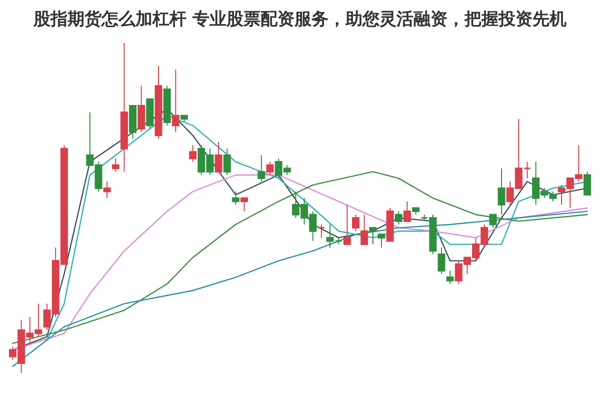 The height and width of the screenshot is (400, 600). I want to click on chart-title: 股指期货怎么加杠杆 专业股票配资服务，助您灵活融资，把握投资先机, so click(299, 20).